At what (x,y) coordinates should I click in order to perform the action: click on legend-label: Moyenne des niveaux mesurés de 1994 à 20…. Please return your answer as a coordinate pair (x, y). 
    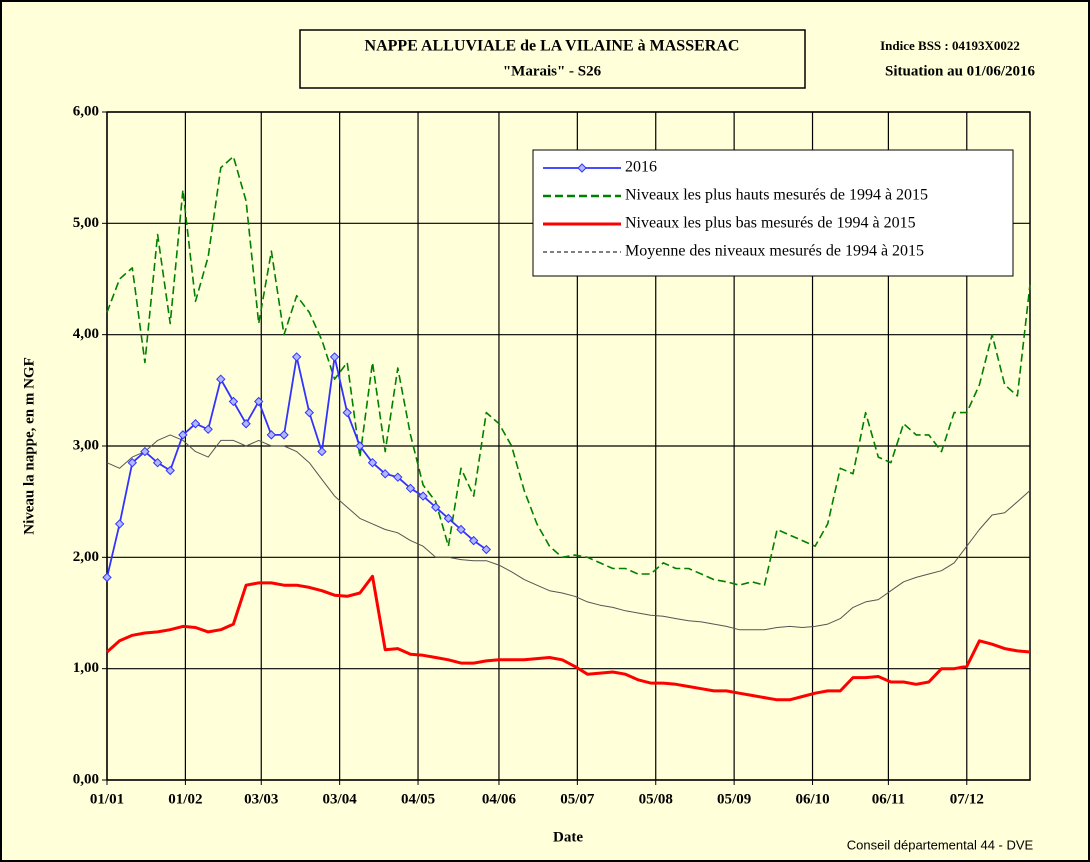
    Looking at the image, I should click on (774, 251).